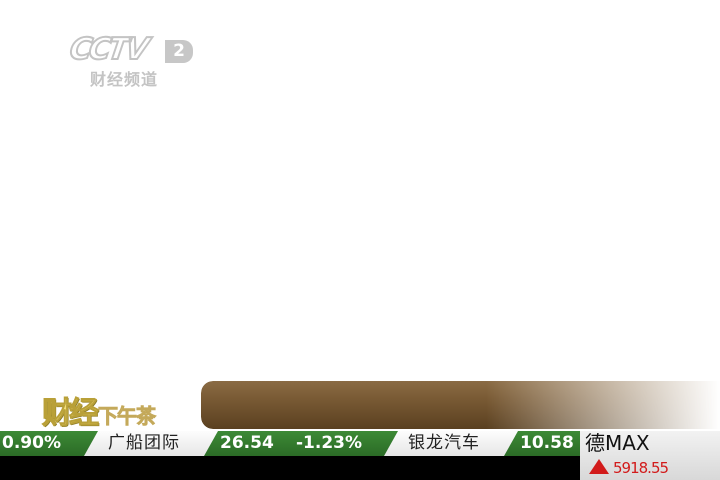 The image size is (720, 480). What do you see at coordinates (547, 443) in the screenshot?
I see `ticker-price: 10.58` at bounding box center [547, 443].